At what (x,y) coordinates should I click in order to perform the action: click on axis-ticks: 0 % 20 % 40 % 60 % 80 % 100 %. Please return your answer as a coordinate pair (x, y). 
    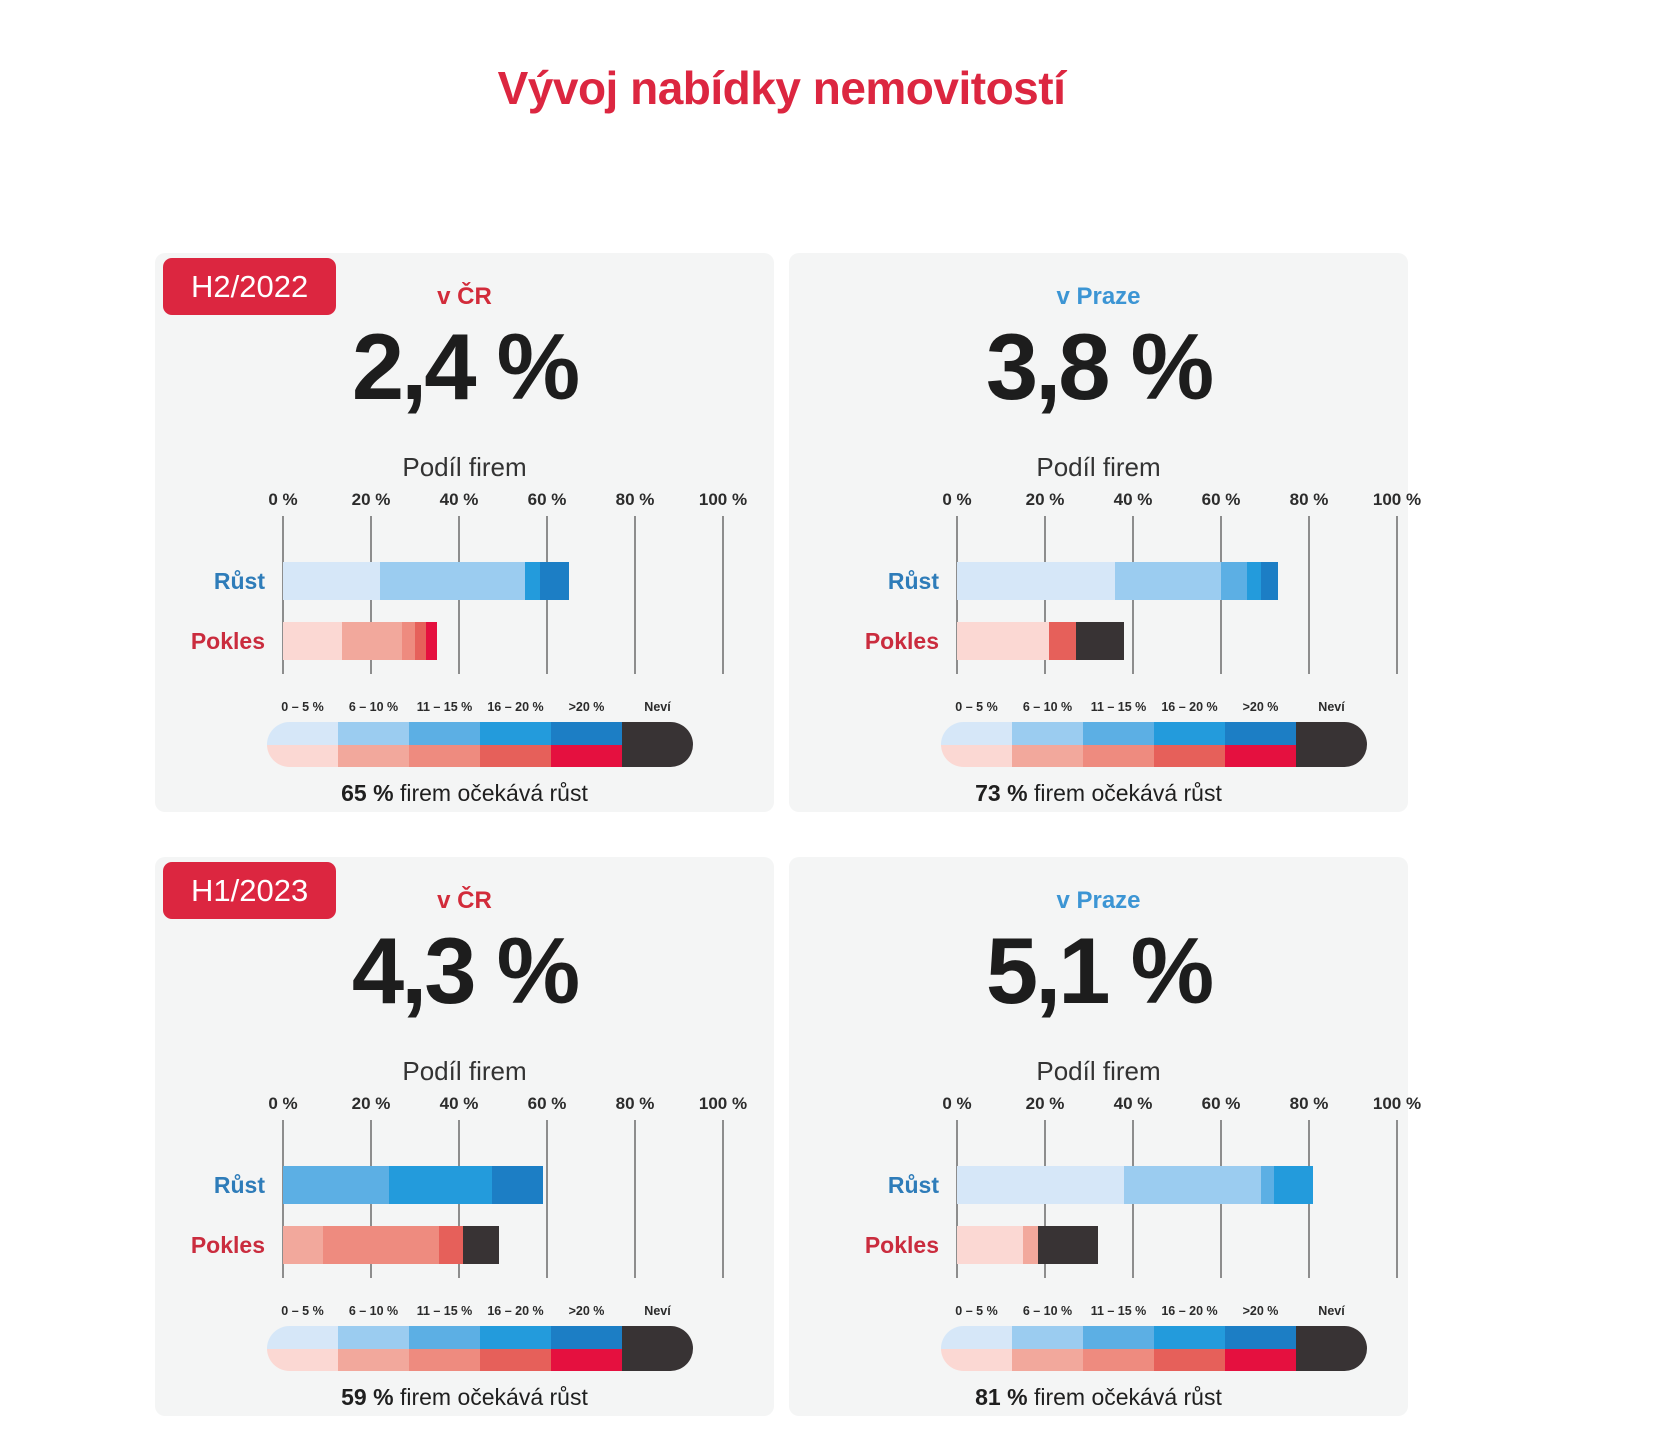
    Looking at the image, I should click on (507, 1105).